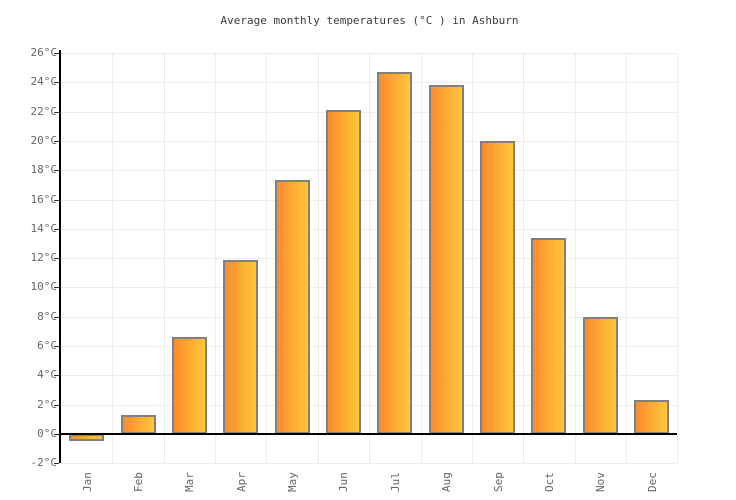  What do you see at coordinates (87, 482) in the screenshot?
I see `x-axis-label-jan: Jan` at bounding box center [87, 482].